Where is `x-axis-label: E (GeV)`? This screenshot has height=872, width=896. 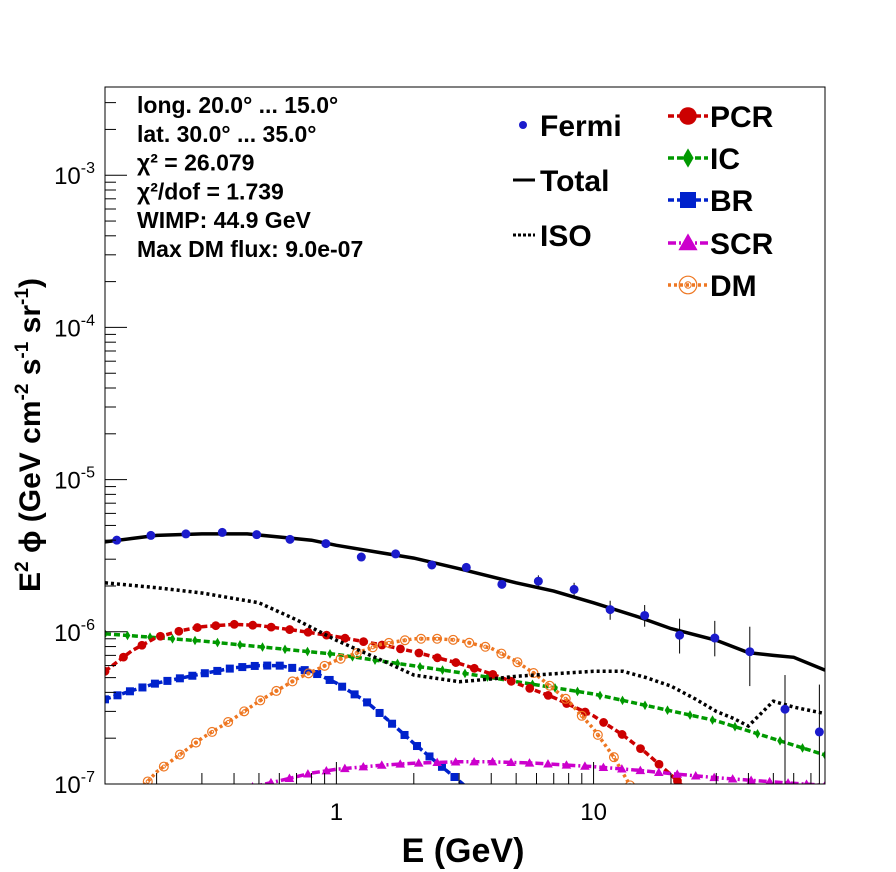
x-axis-label: E (GeV) is located at coordinates (463, 851).